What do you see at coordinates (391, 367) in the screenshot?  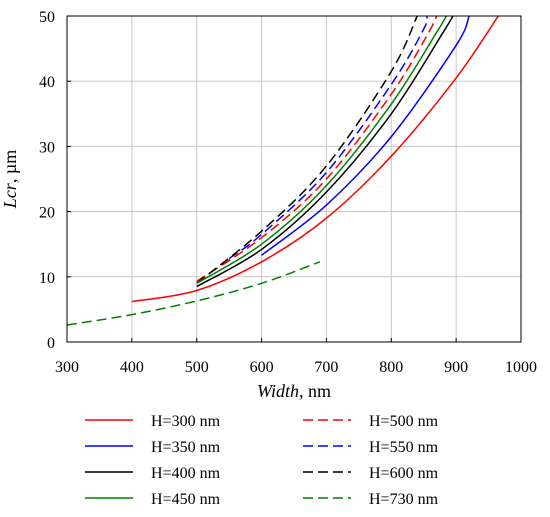 I see `x-tick-label: 800` at bounding box center [391, 367].